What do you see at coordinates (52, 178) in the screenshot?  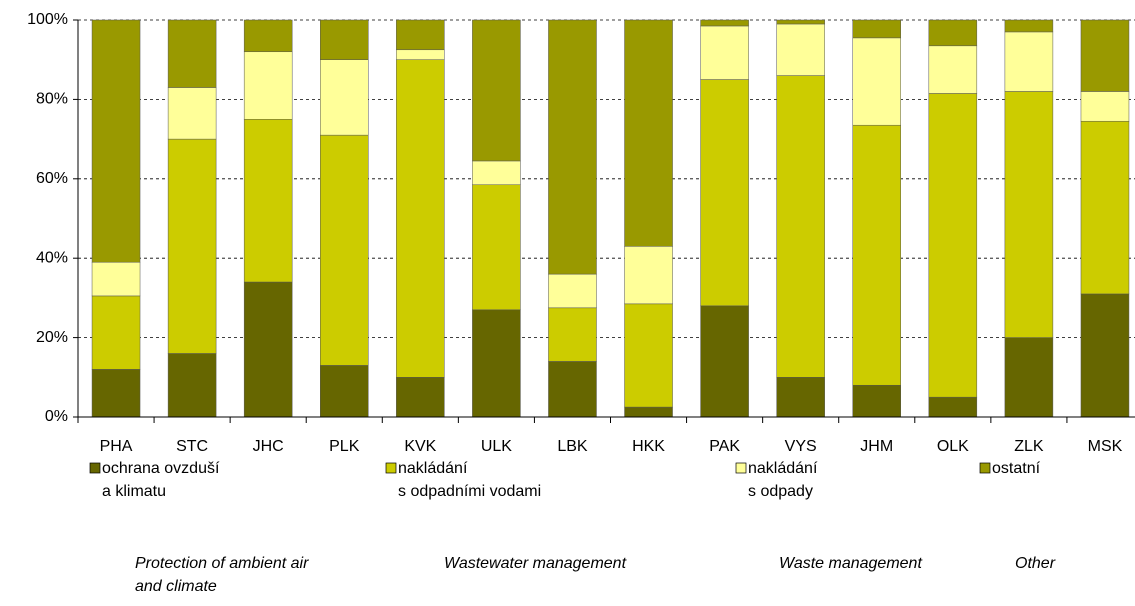 I see `y-tick-label: 60%` at bounding box center [52, 178].